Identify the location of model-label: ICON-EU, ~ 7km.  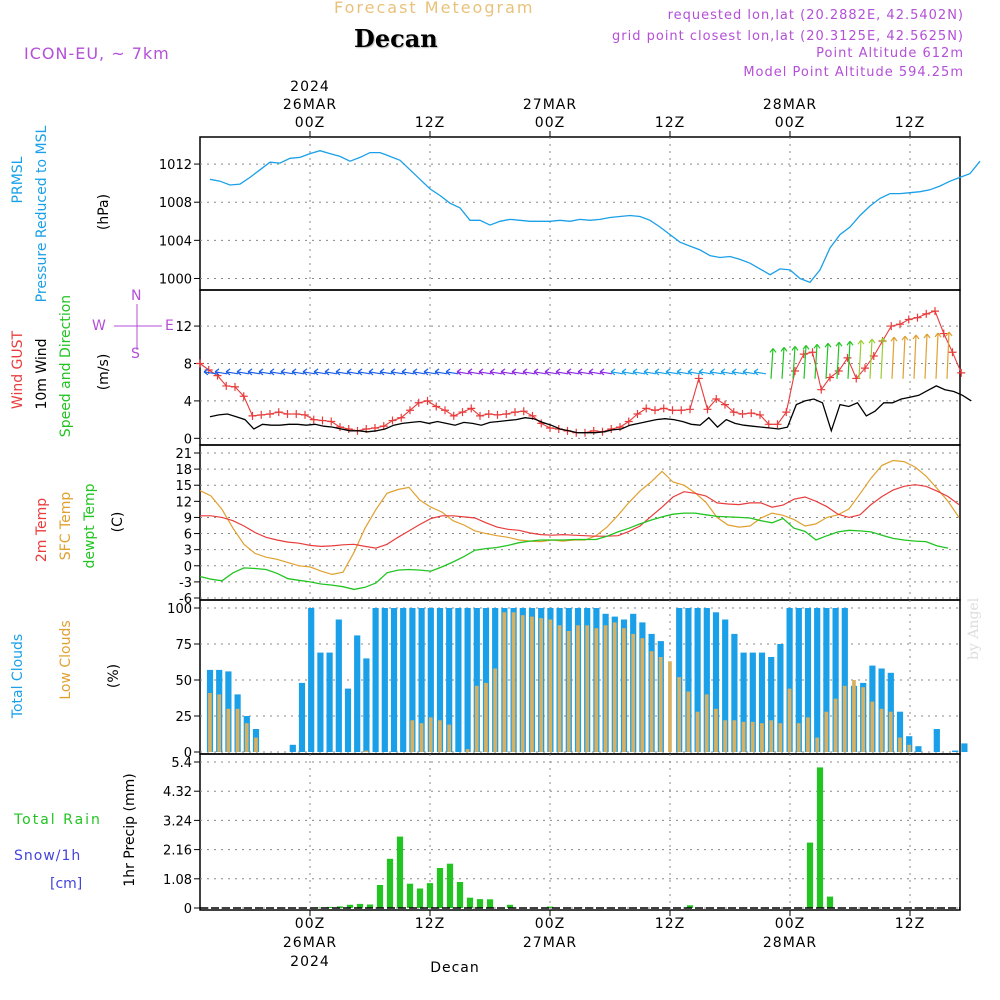
(97, 53).